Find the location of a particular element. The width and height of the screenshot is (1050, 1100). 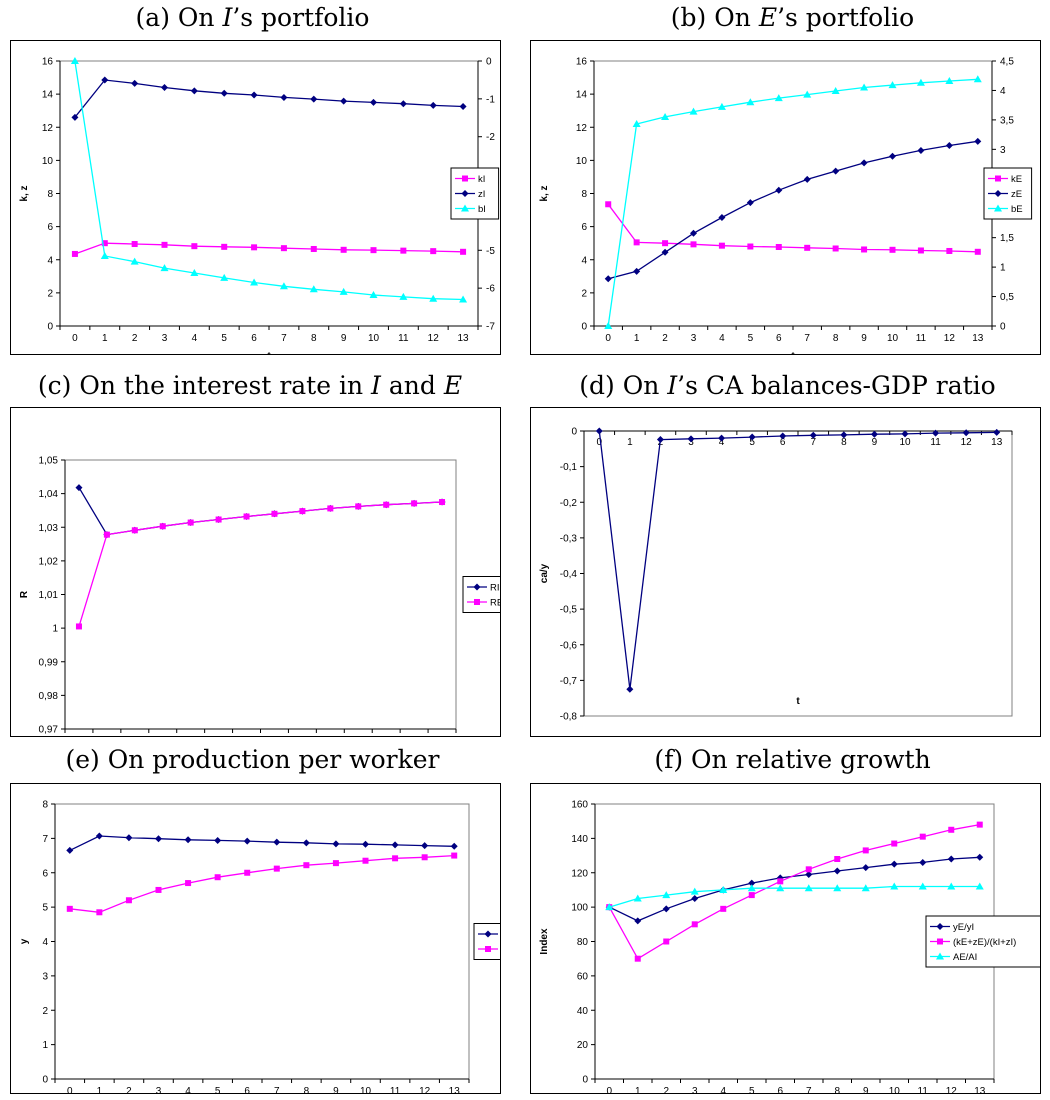

x-tick-label: 7 is located at coordinates (814, 442).